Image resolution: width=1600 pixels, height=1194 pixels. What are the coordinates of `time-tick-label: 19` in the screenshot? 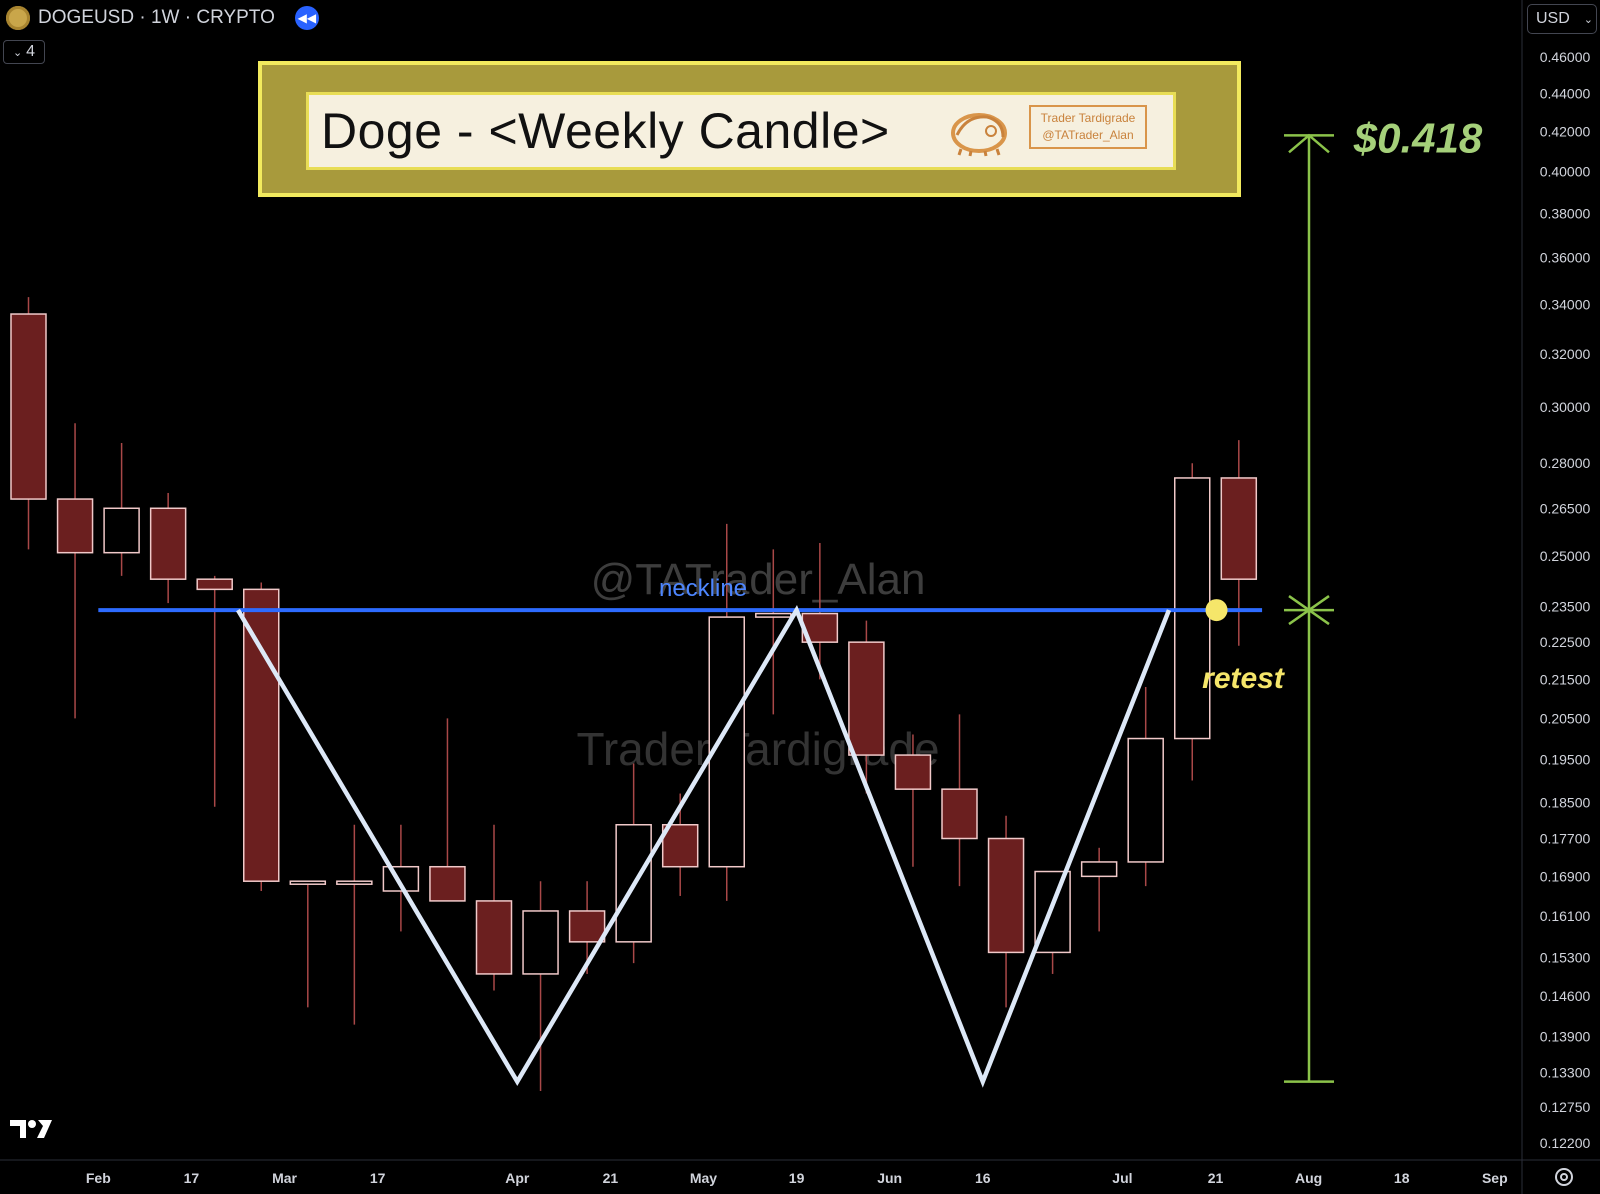 It's located at (797, 1178).